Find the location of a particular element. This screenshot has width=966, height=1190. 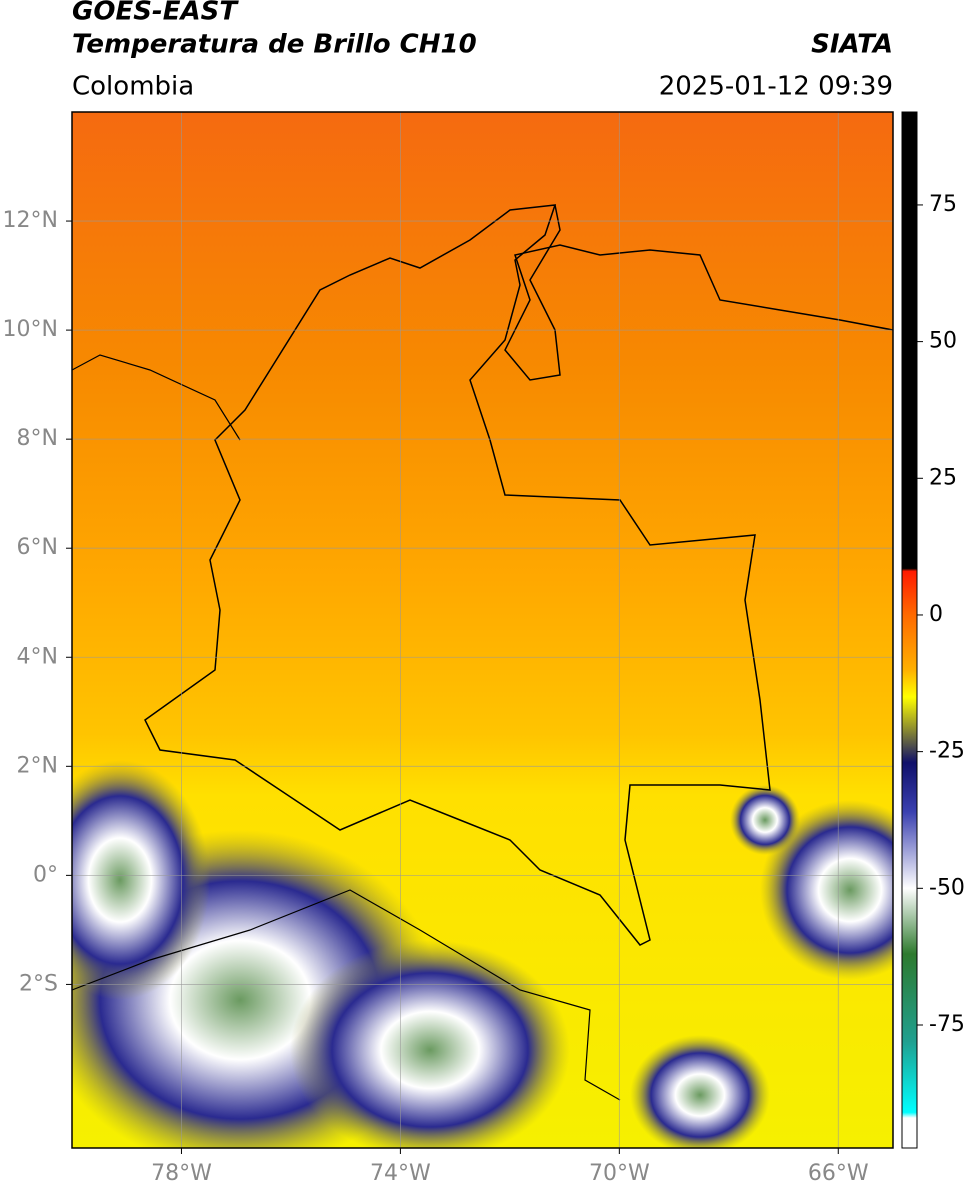

y-tick-label: 2°S is located at coordinates (38, 983).